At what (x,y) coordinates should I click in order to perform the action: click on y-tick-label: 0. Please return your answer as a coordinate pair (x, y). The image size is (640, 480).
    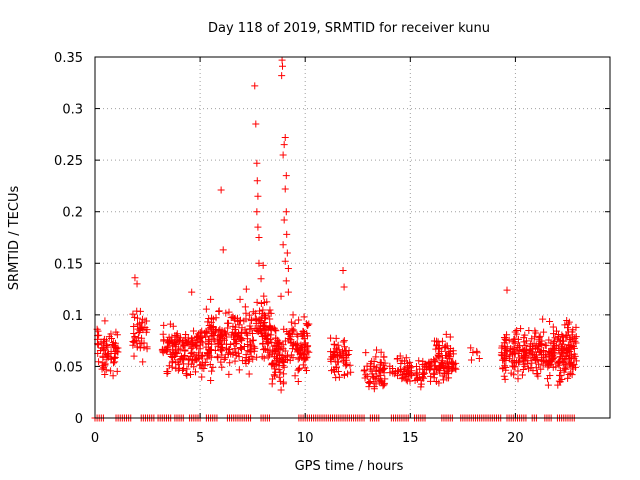
    Looking at the image, I should click on (79, 419).